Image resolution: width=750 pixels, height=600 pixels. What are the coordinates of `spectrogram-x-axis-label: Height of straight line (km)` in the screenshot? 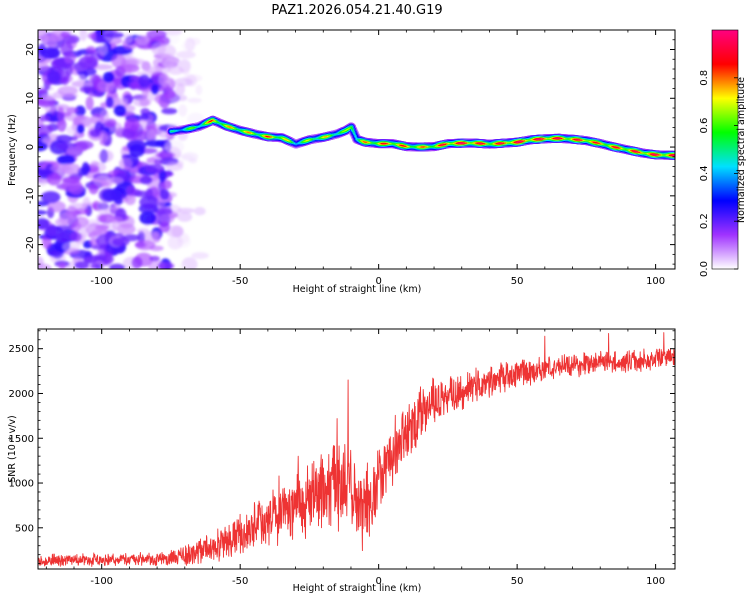 It's located at (357, 289).